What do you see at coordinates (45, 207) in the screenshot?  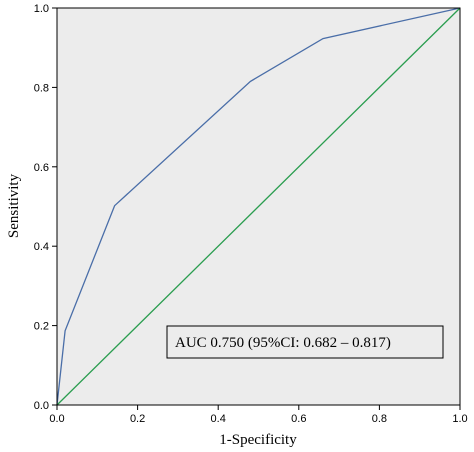 I see `y-axis-ticks: 0.0 0.2 0.4 0.6 0.8 1.0` at bounding box center [45, 207].